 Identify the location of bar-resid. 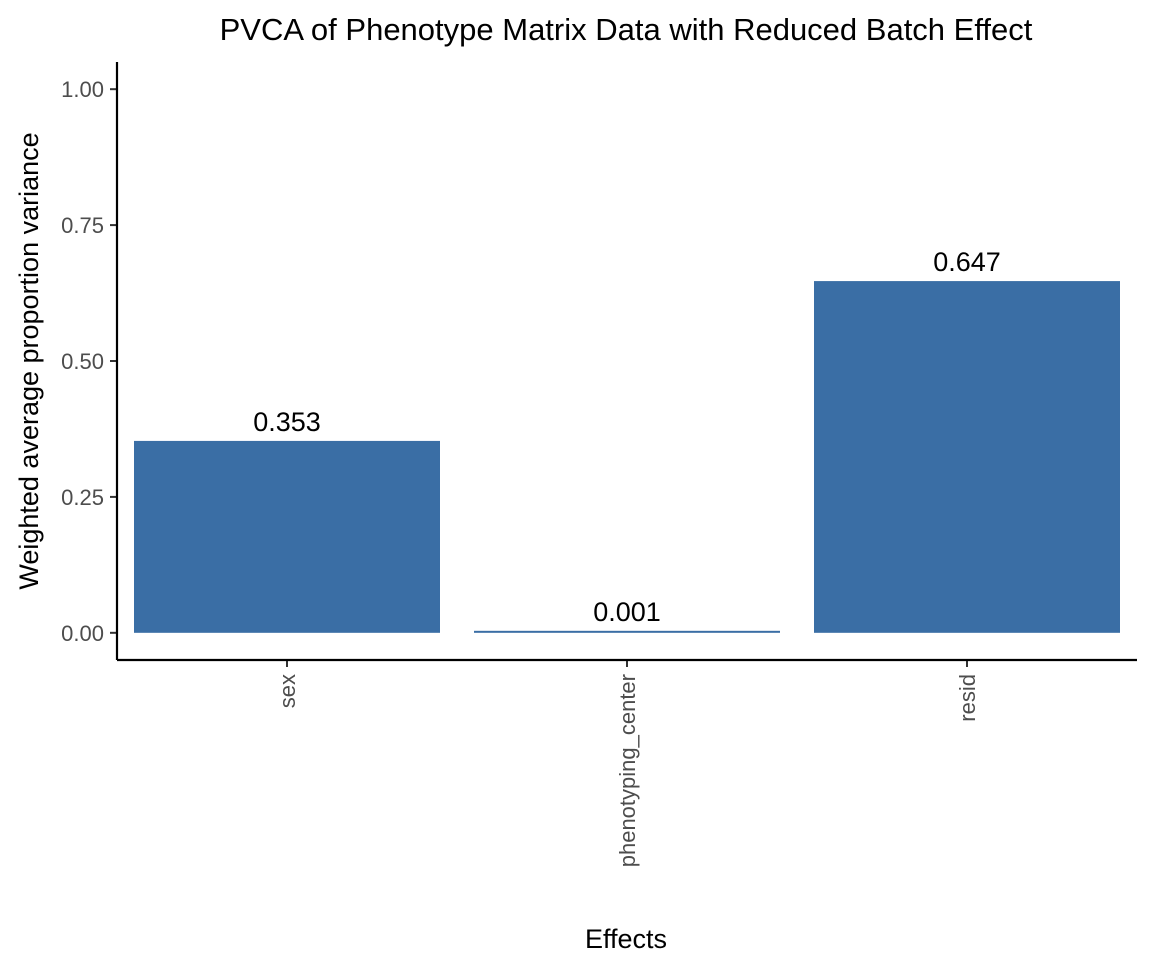
(967, 457).